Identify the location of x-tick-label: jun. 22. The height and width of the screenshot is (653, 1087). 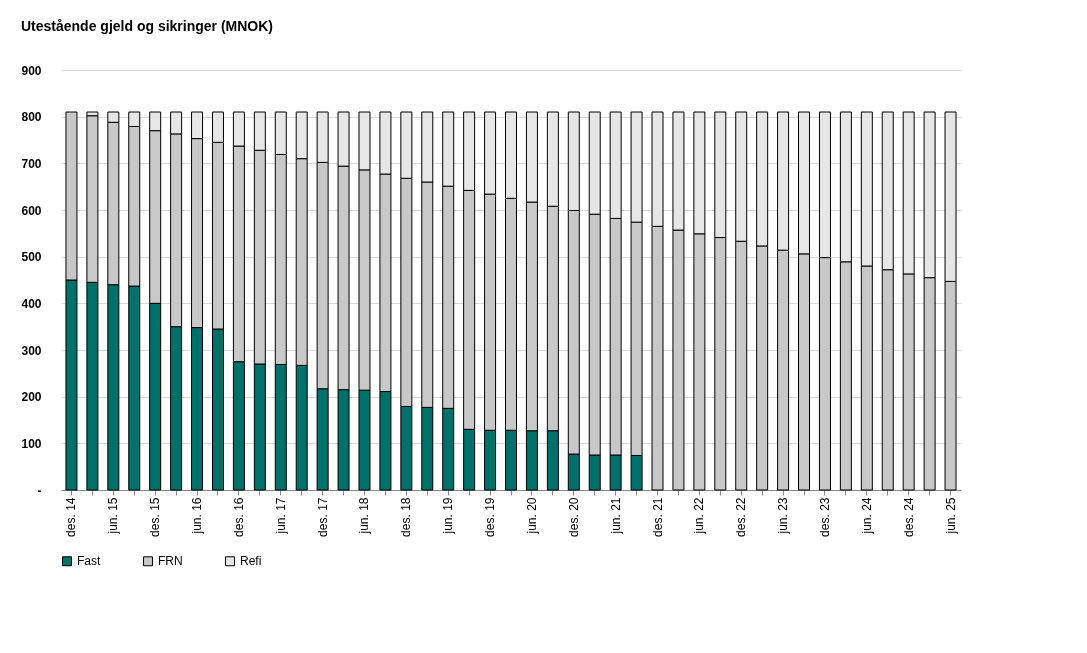
(699, 516).